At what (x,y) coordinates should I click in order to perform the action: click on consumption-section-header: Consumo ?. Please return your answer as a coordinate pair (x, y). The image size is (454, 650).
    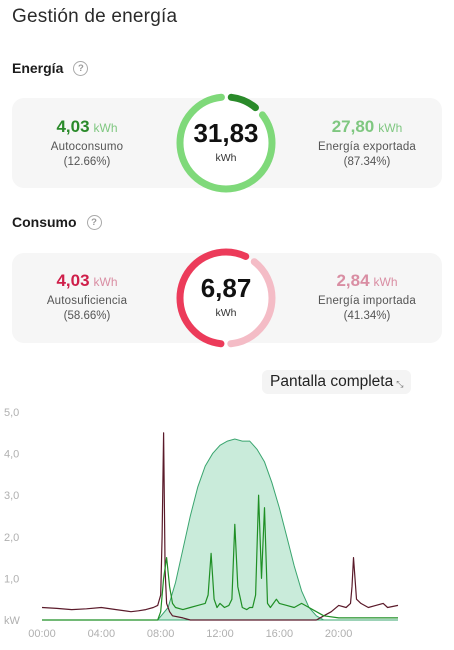
    Looking at the image, I should click on (57, 222).